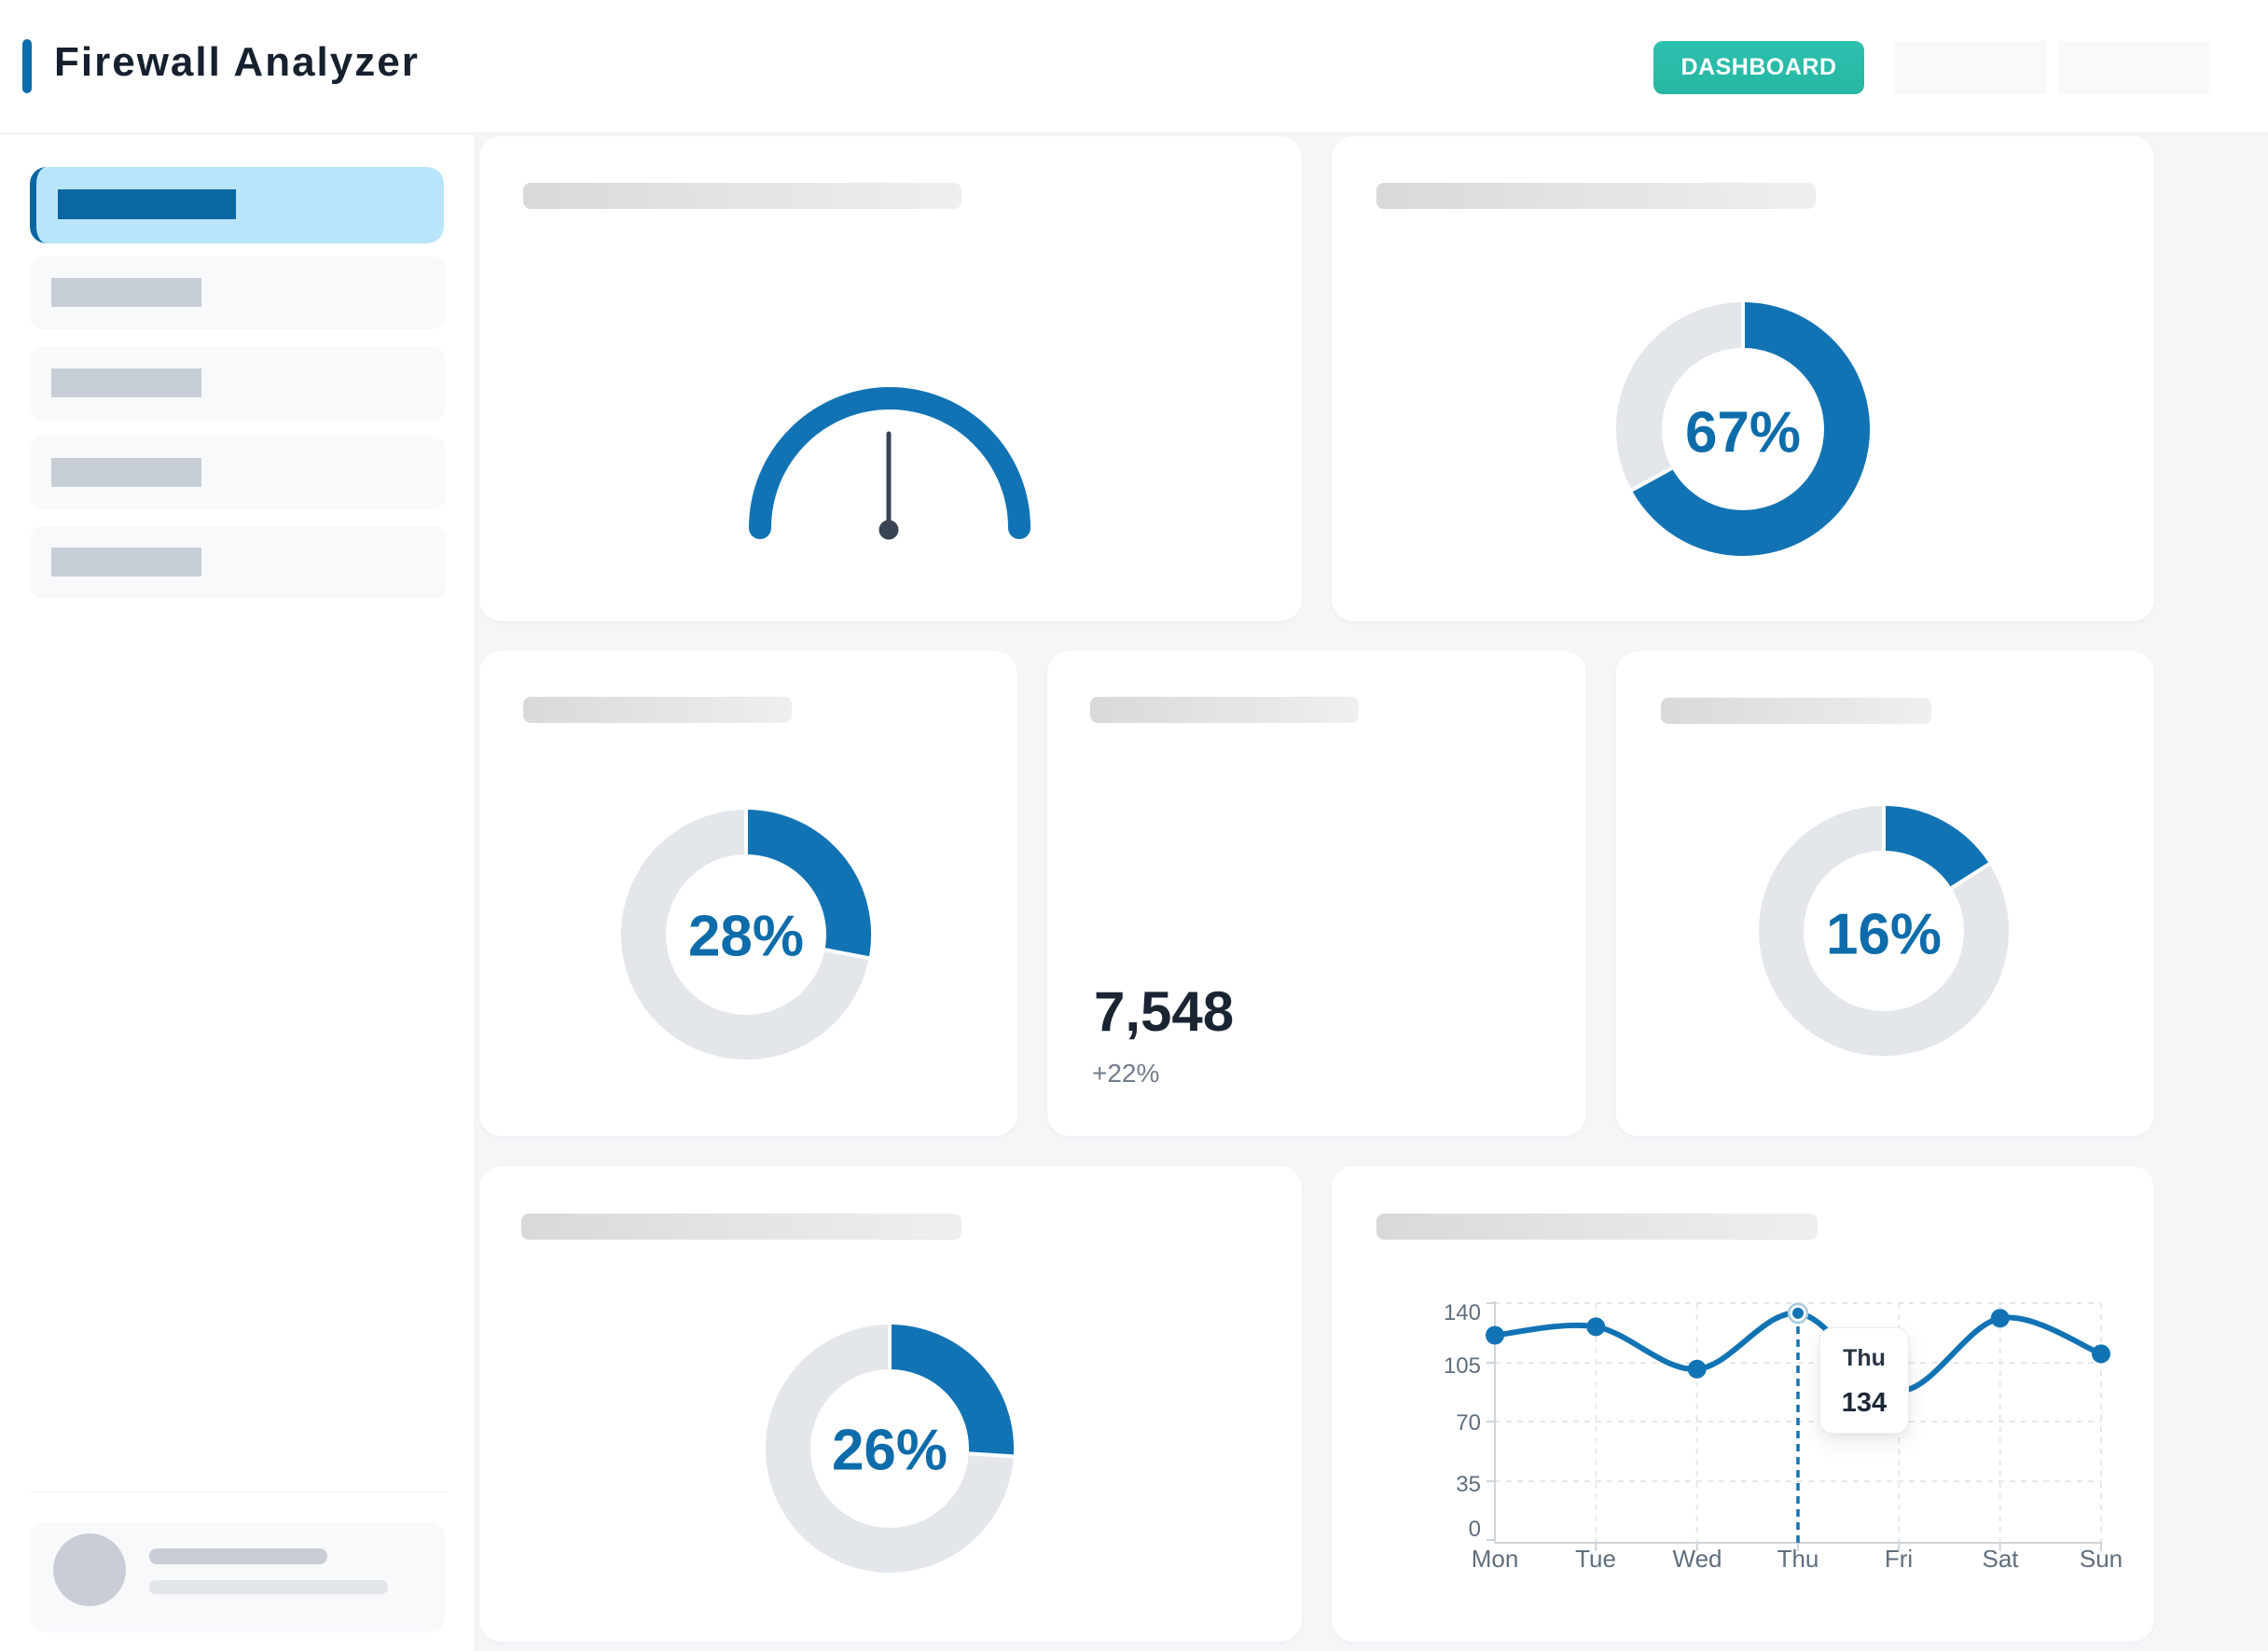  I want to click on svg-text: 16%, so click(1884, 935).